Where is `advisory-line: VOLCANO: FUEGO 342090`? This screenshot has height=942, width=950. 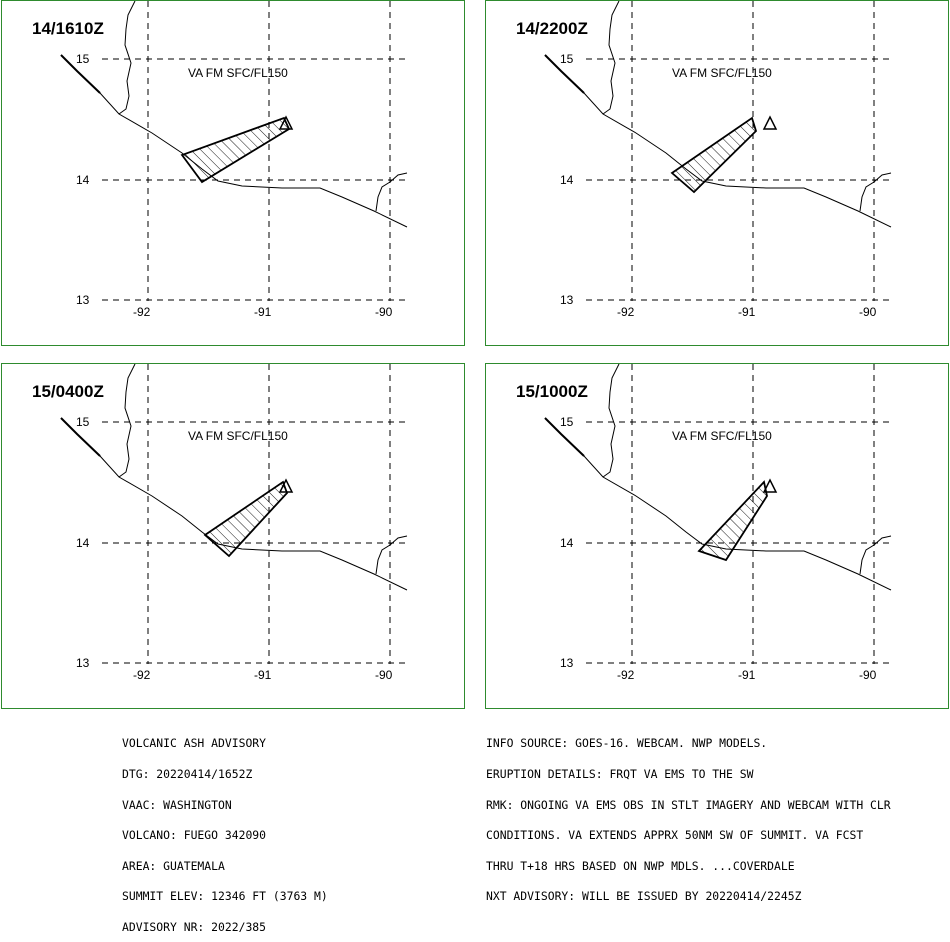 advisory-line: VOLCANO: FUEGO 342090 is located at coordinates (194, 835).